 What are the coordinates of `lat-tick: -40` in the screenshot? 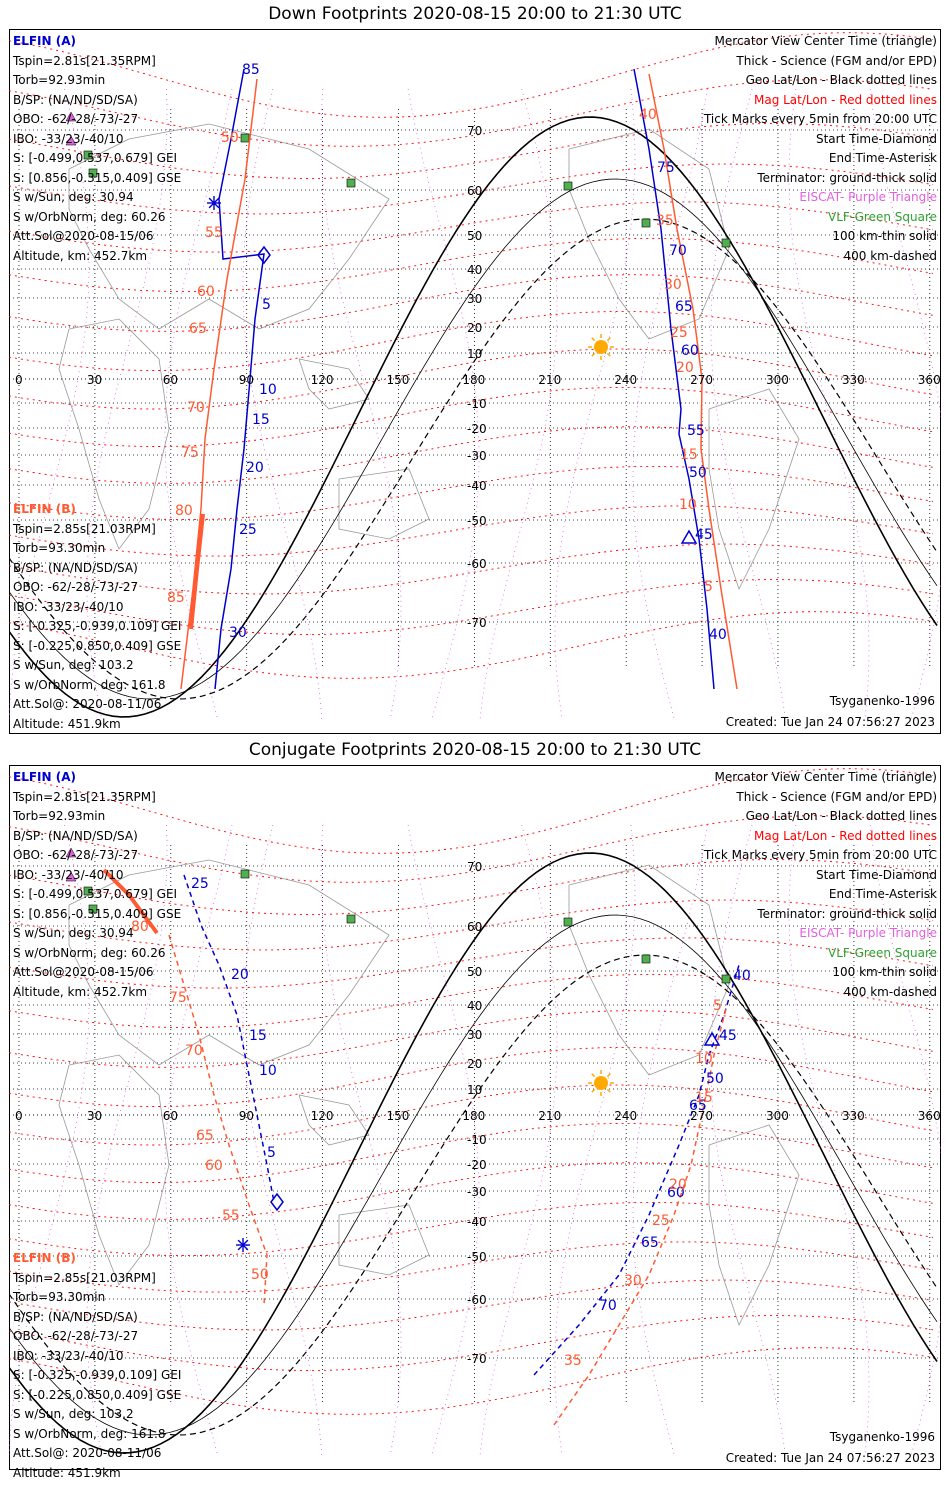 It's located at (477, 486).